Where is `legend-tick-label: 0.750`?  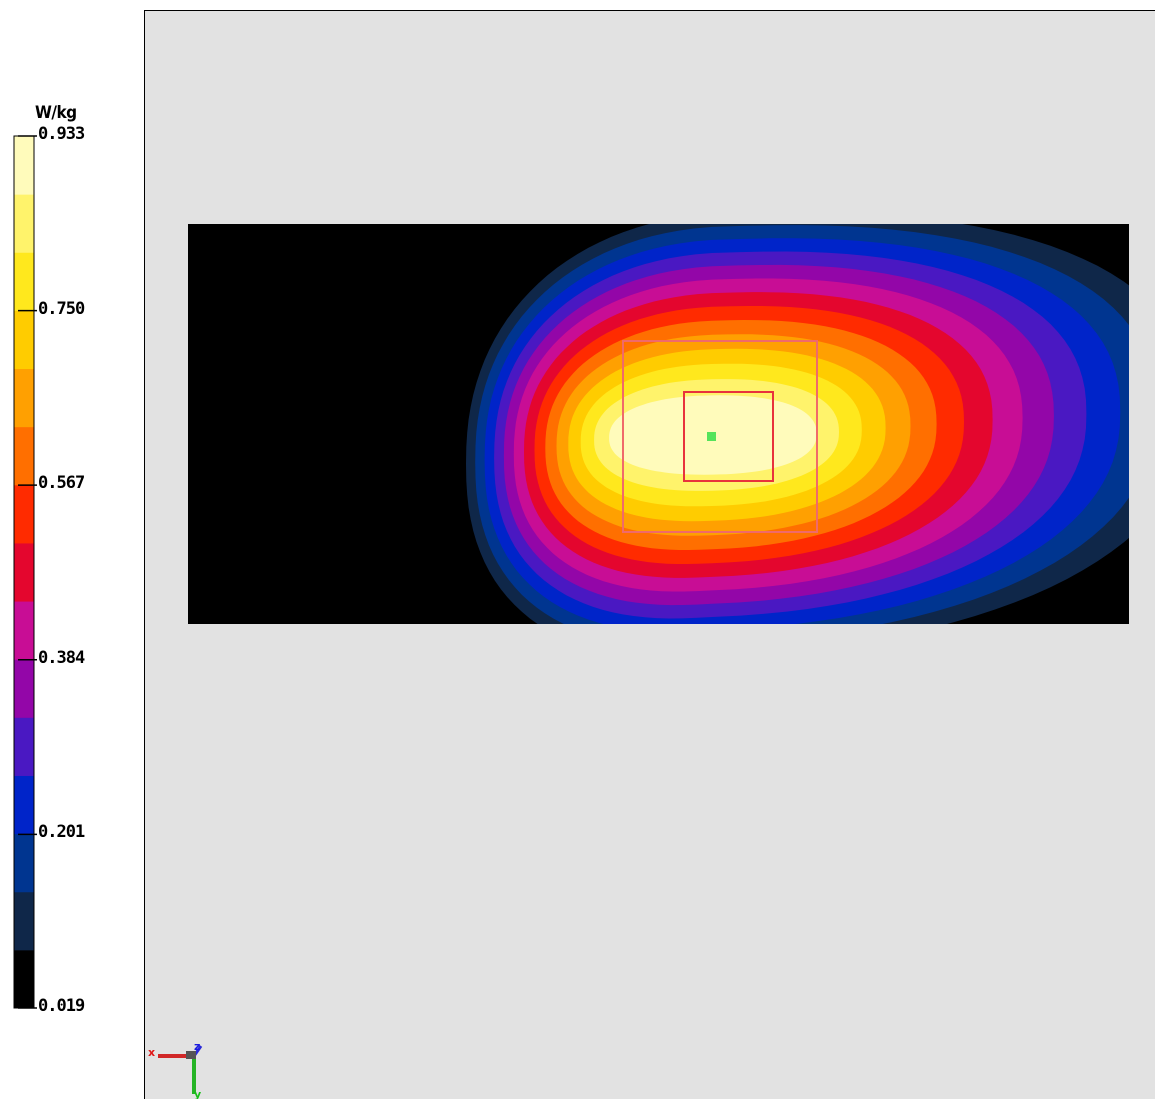
legend-tick-label: 0.750 is located at coordinates (61, 308).